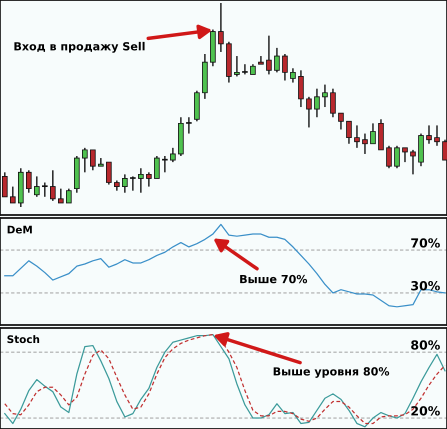  What do you see at coordinates (274, 279) in the screenshot?
I see `annotation: Выше 70%` at bounding box center [274, 279].